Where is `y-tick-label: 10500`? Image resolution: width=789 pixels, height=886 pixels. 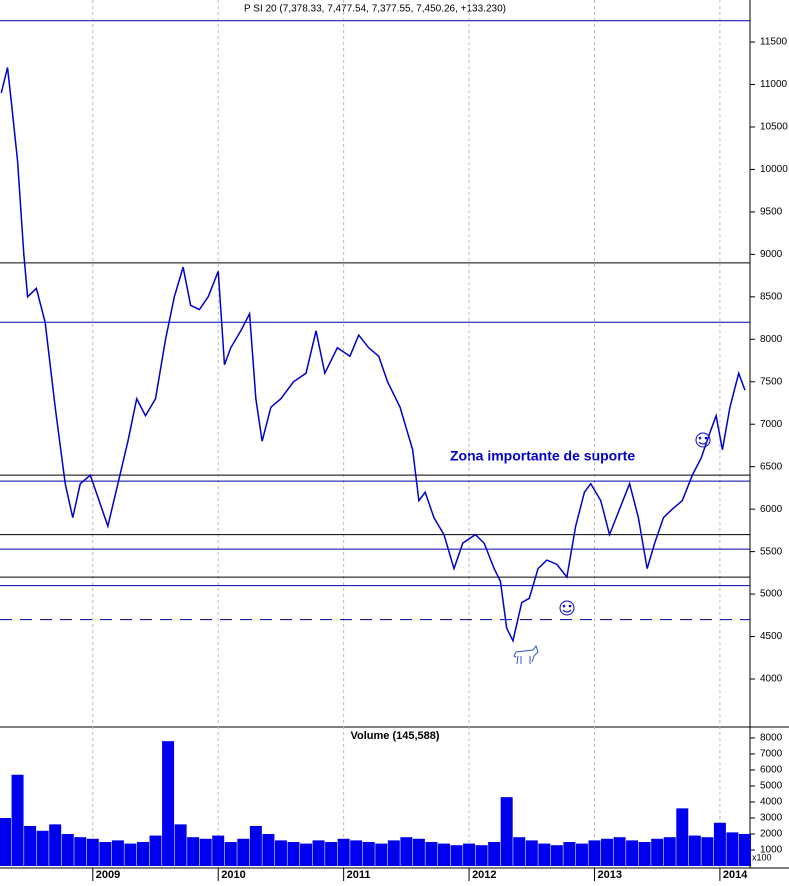
y-tick-label: 10500 is located at coordinates (774, 127).